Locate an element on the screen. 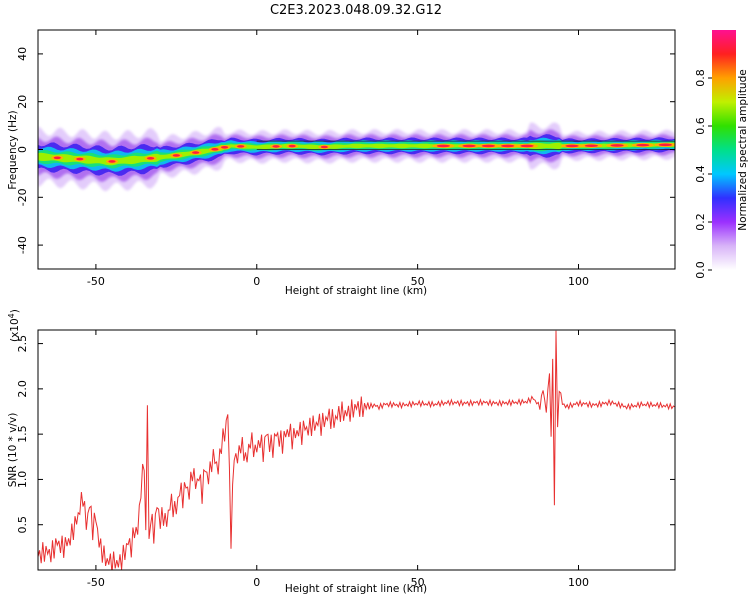  snr-ytick-label: 1.0 is located at coordinates (22, 480).